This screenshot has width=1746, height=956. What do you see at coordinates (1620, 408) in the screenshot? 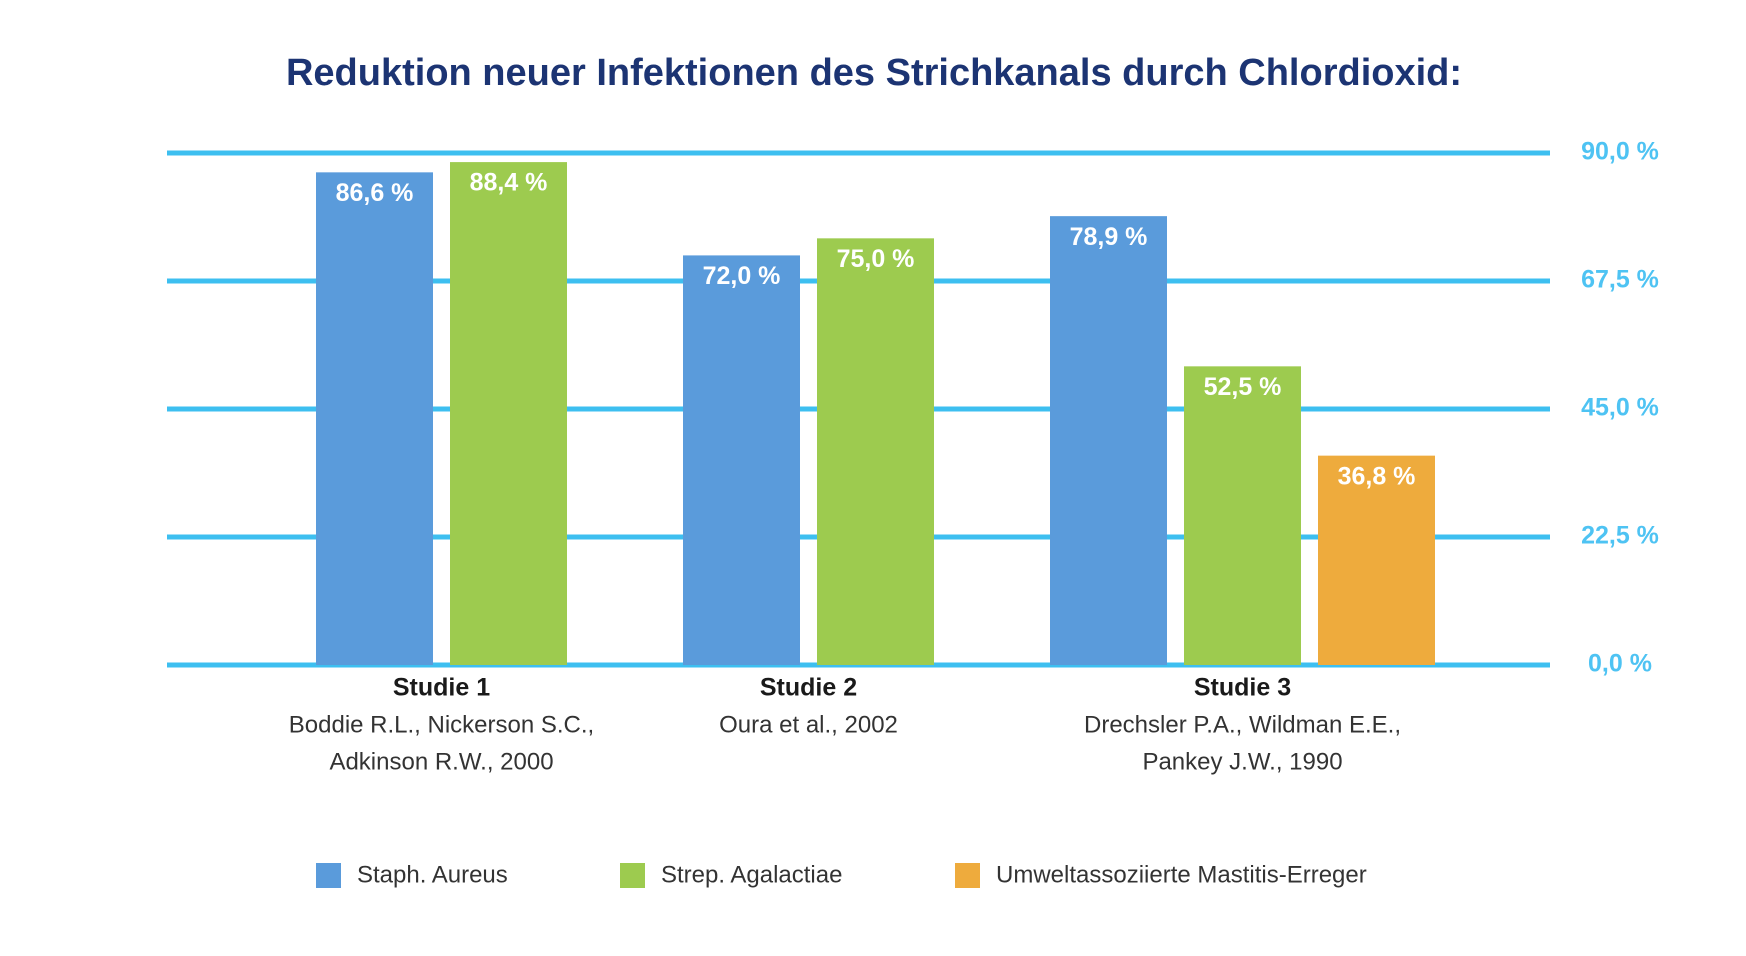
I see `y-tick-label: 45,0 %` at bounding box center [1620, 408].